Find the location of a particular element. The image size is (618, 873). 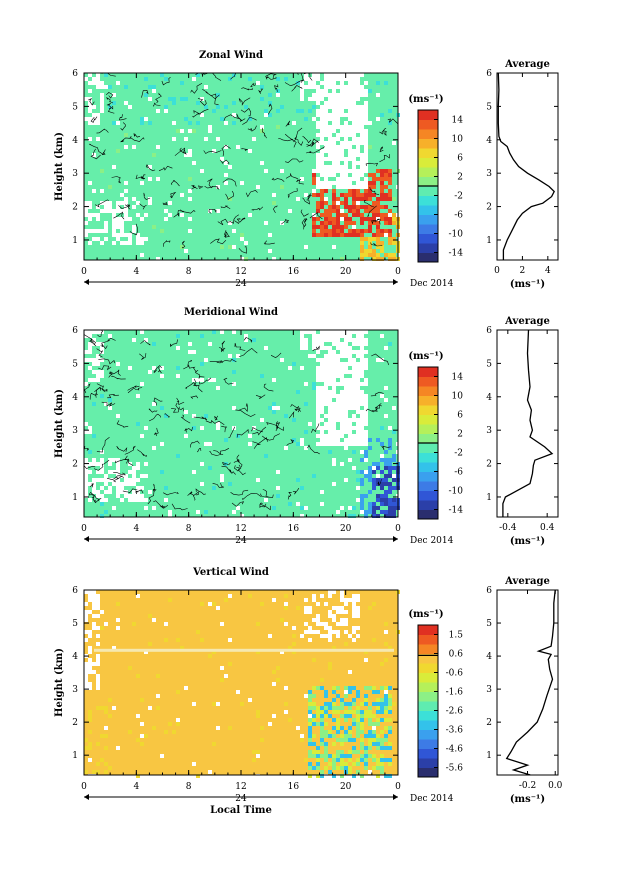

y-tick-label: 6 is located at coordinates (75, 591).